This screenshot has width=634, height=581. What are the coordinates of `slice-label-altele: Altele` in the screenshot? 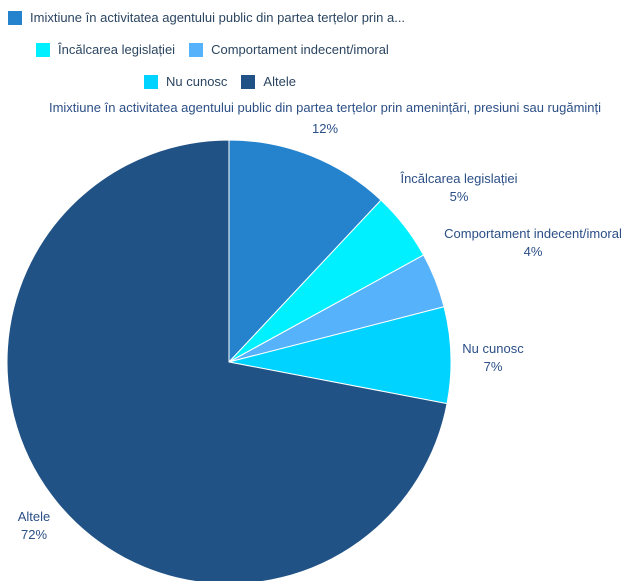 It's located at (34, 516).